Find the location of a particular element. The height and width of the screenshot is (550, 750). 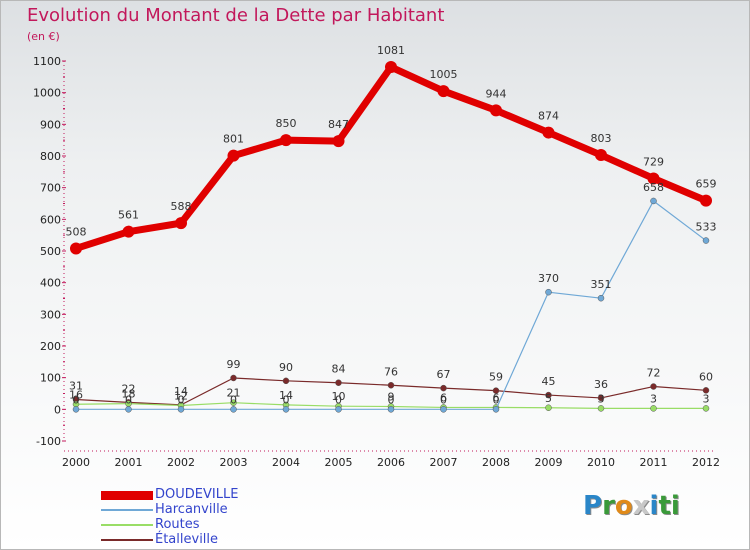

legend-label: Harcanville is located at coordinates (191, 509).